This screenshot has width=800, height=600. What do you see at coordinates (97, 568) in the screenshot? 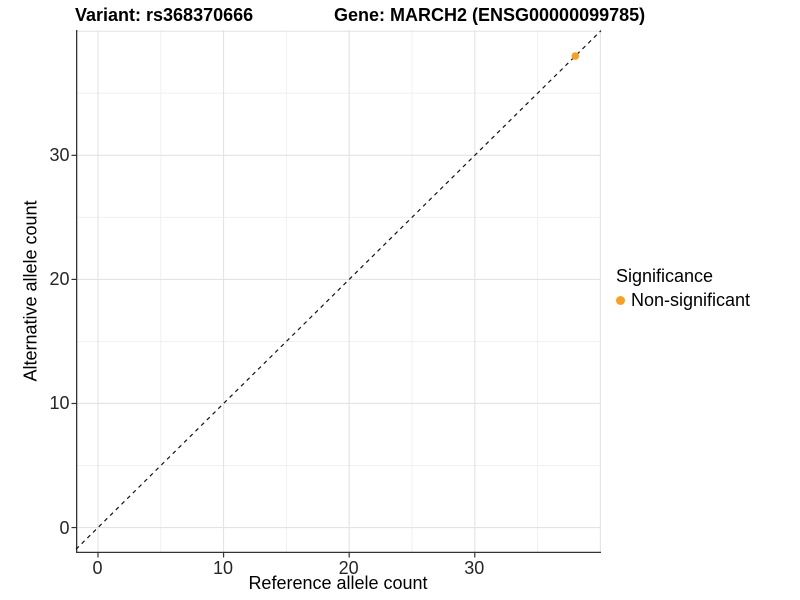
I see `x-tick-label: 0` at bounding box center [97, 568].